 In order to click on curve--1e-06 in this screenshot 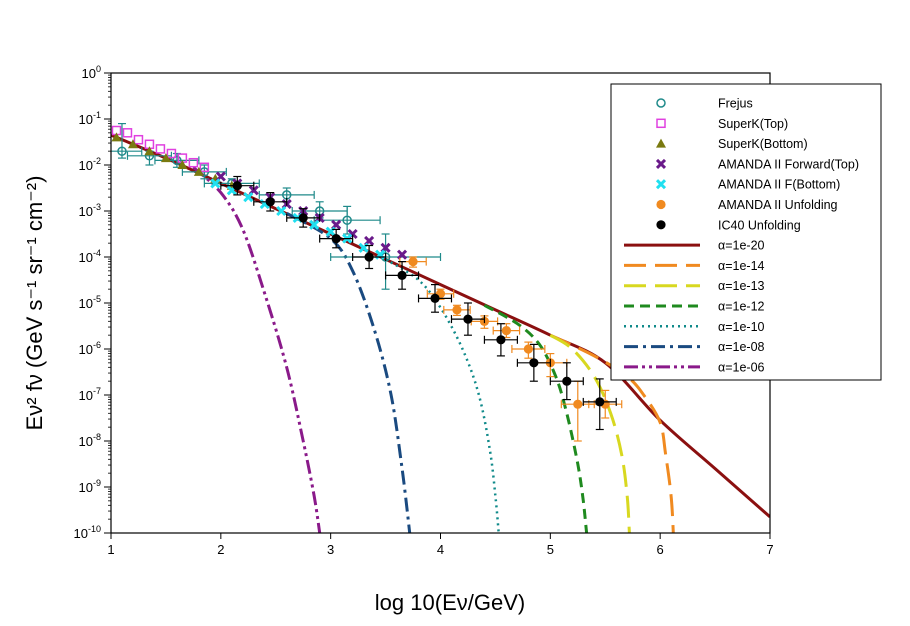, I will do `click(257, 349)`.